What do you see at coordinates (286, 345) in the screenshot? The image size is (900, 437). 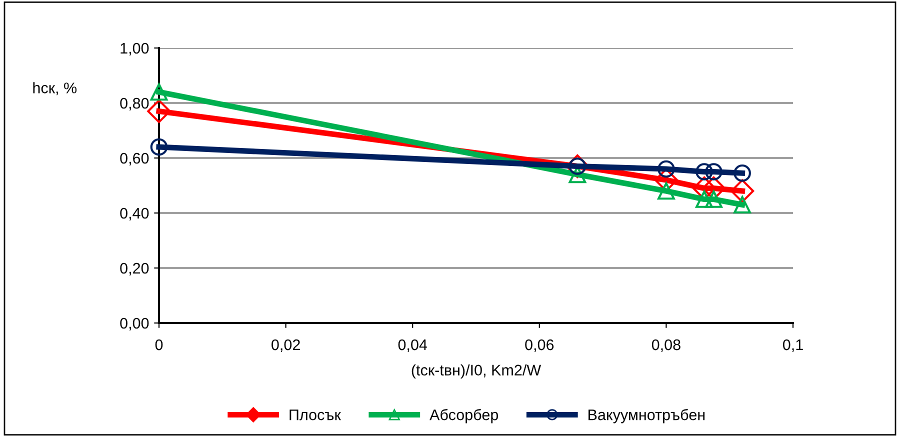 I see `x-tick-label: 0,02` at bounding box center [286, 345].